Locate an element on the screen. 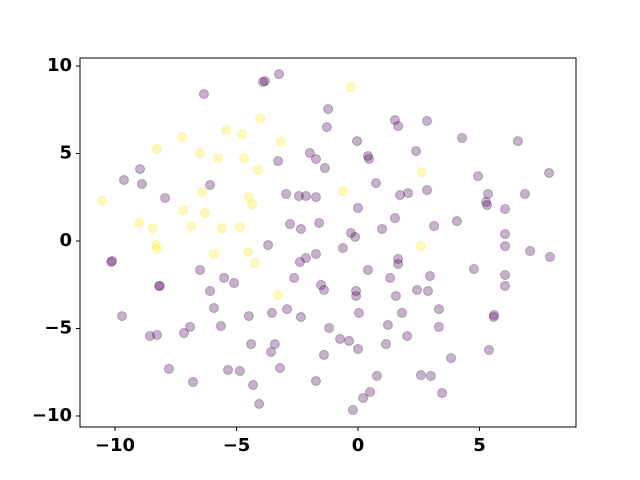 The width and height of the screenshot is (640, 480). y-tick-label: 10 is located at coordinates (59, 65).